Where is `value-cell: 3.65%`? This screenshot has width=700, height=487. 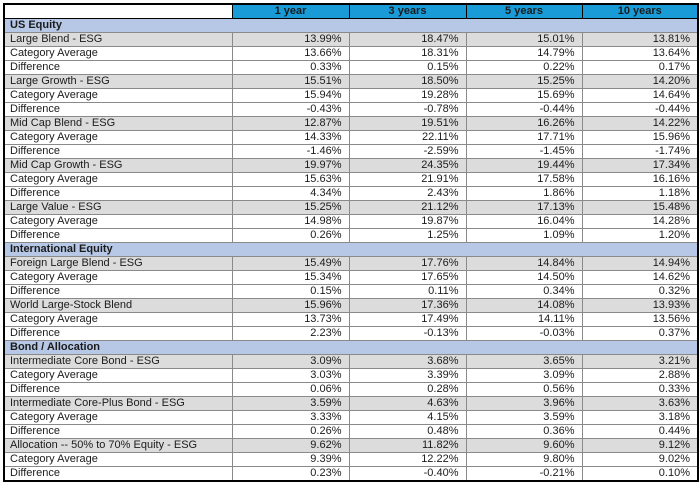
value-cell: 3.65% is located at coordinates (524, 361).